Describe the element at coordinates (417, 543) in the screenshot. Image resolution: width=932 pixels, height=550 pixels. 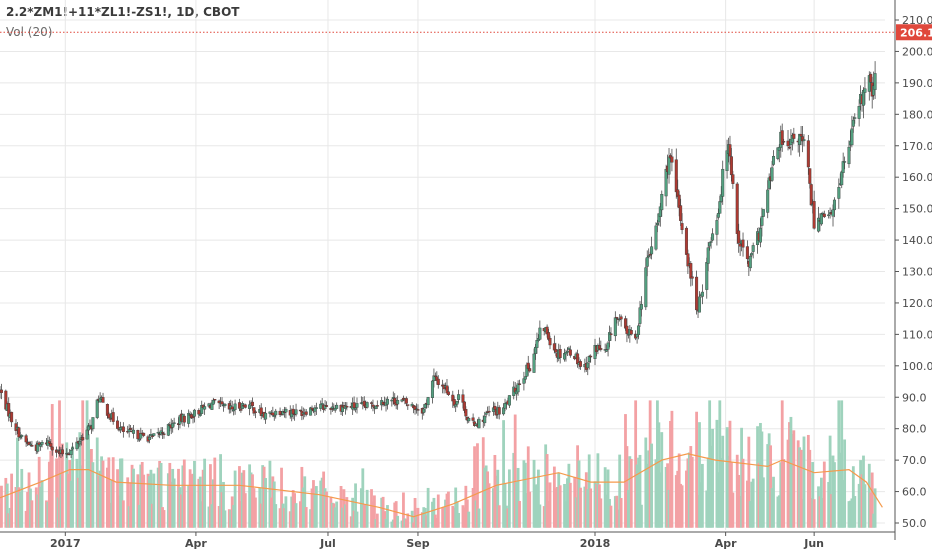
I see `time-tick-label: Sep` at that location.